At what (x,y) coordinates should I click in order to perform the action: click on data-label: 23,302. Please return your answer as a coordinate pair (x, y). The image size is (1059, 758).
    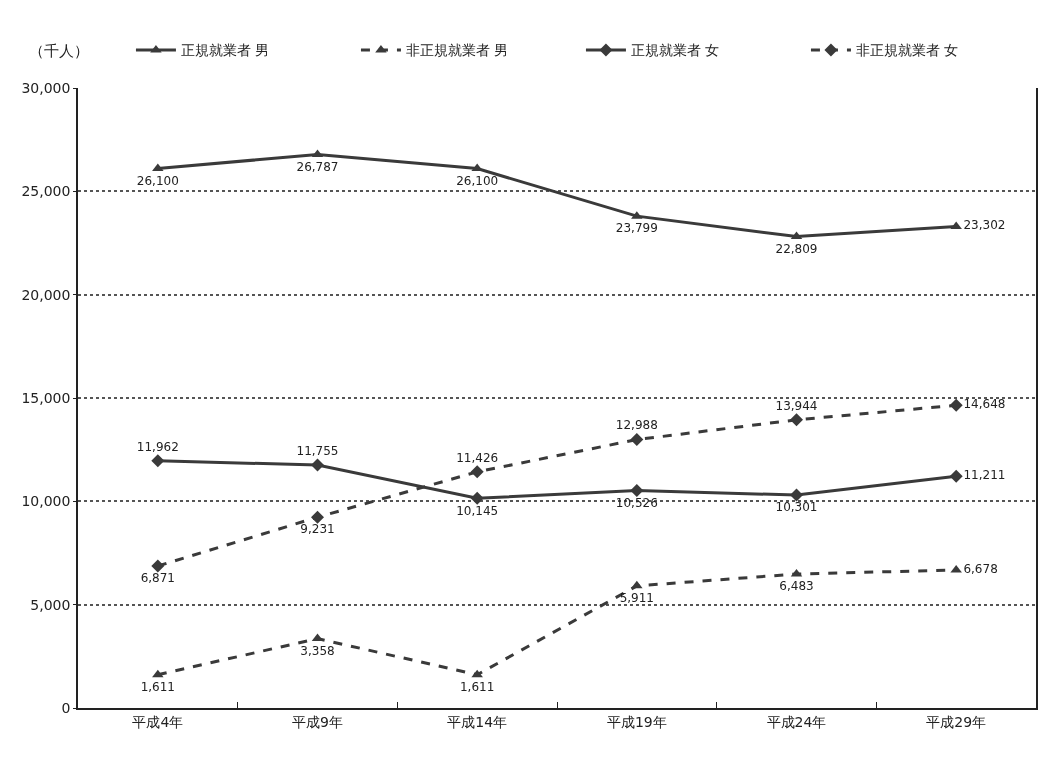
    Looking at the image, I should click on (984, 225).